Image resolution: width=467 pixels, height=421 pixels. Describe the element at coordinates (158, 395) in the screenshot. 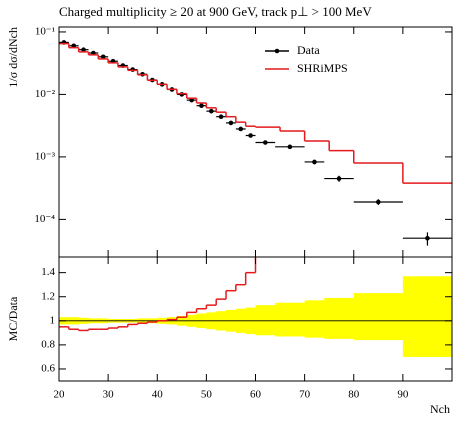

I see `x-tick-label: 40` at that location.